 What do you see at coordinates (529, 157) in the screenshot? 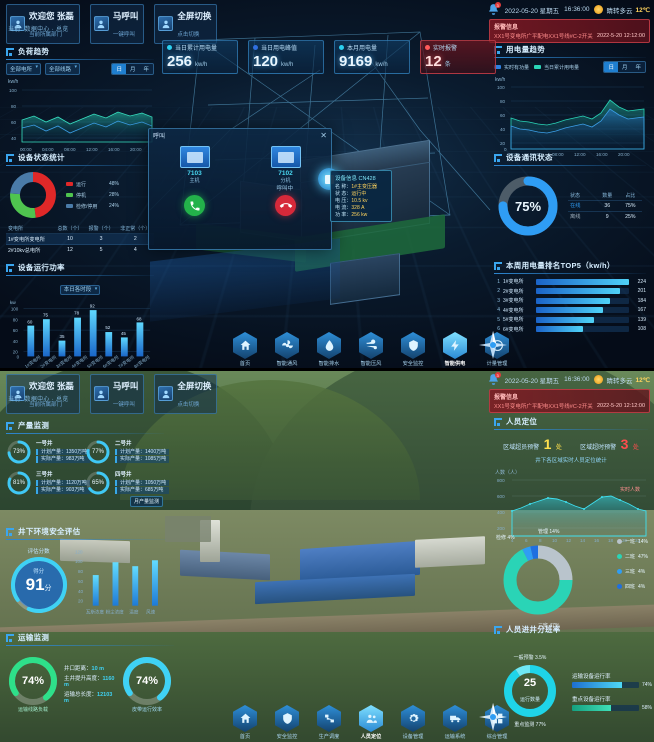
I see `online-rate-title: 设备通讯状态` at bounding box center [529, 157].